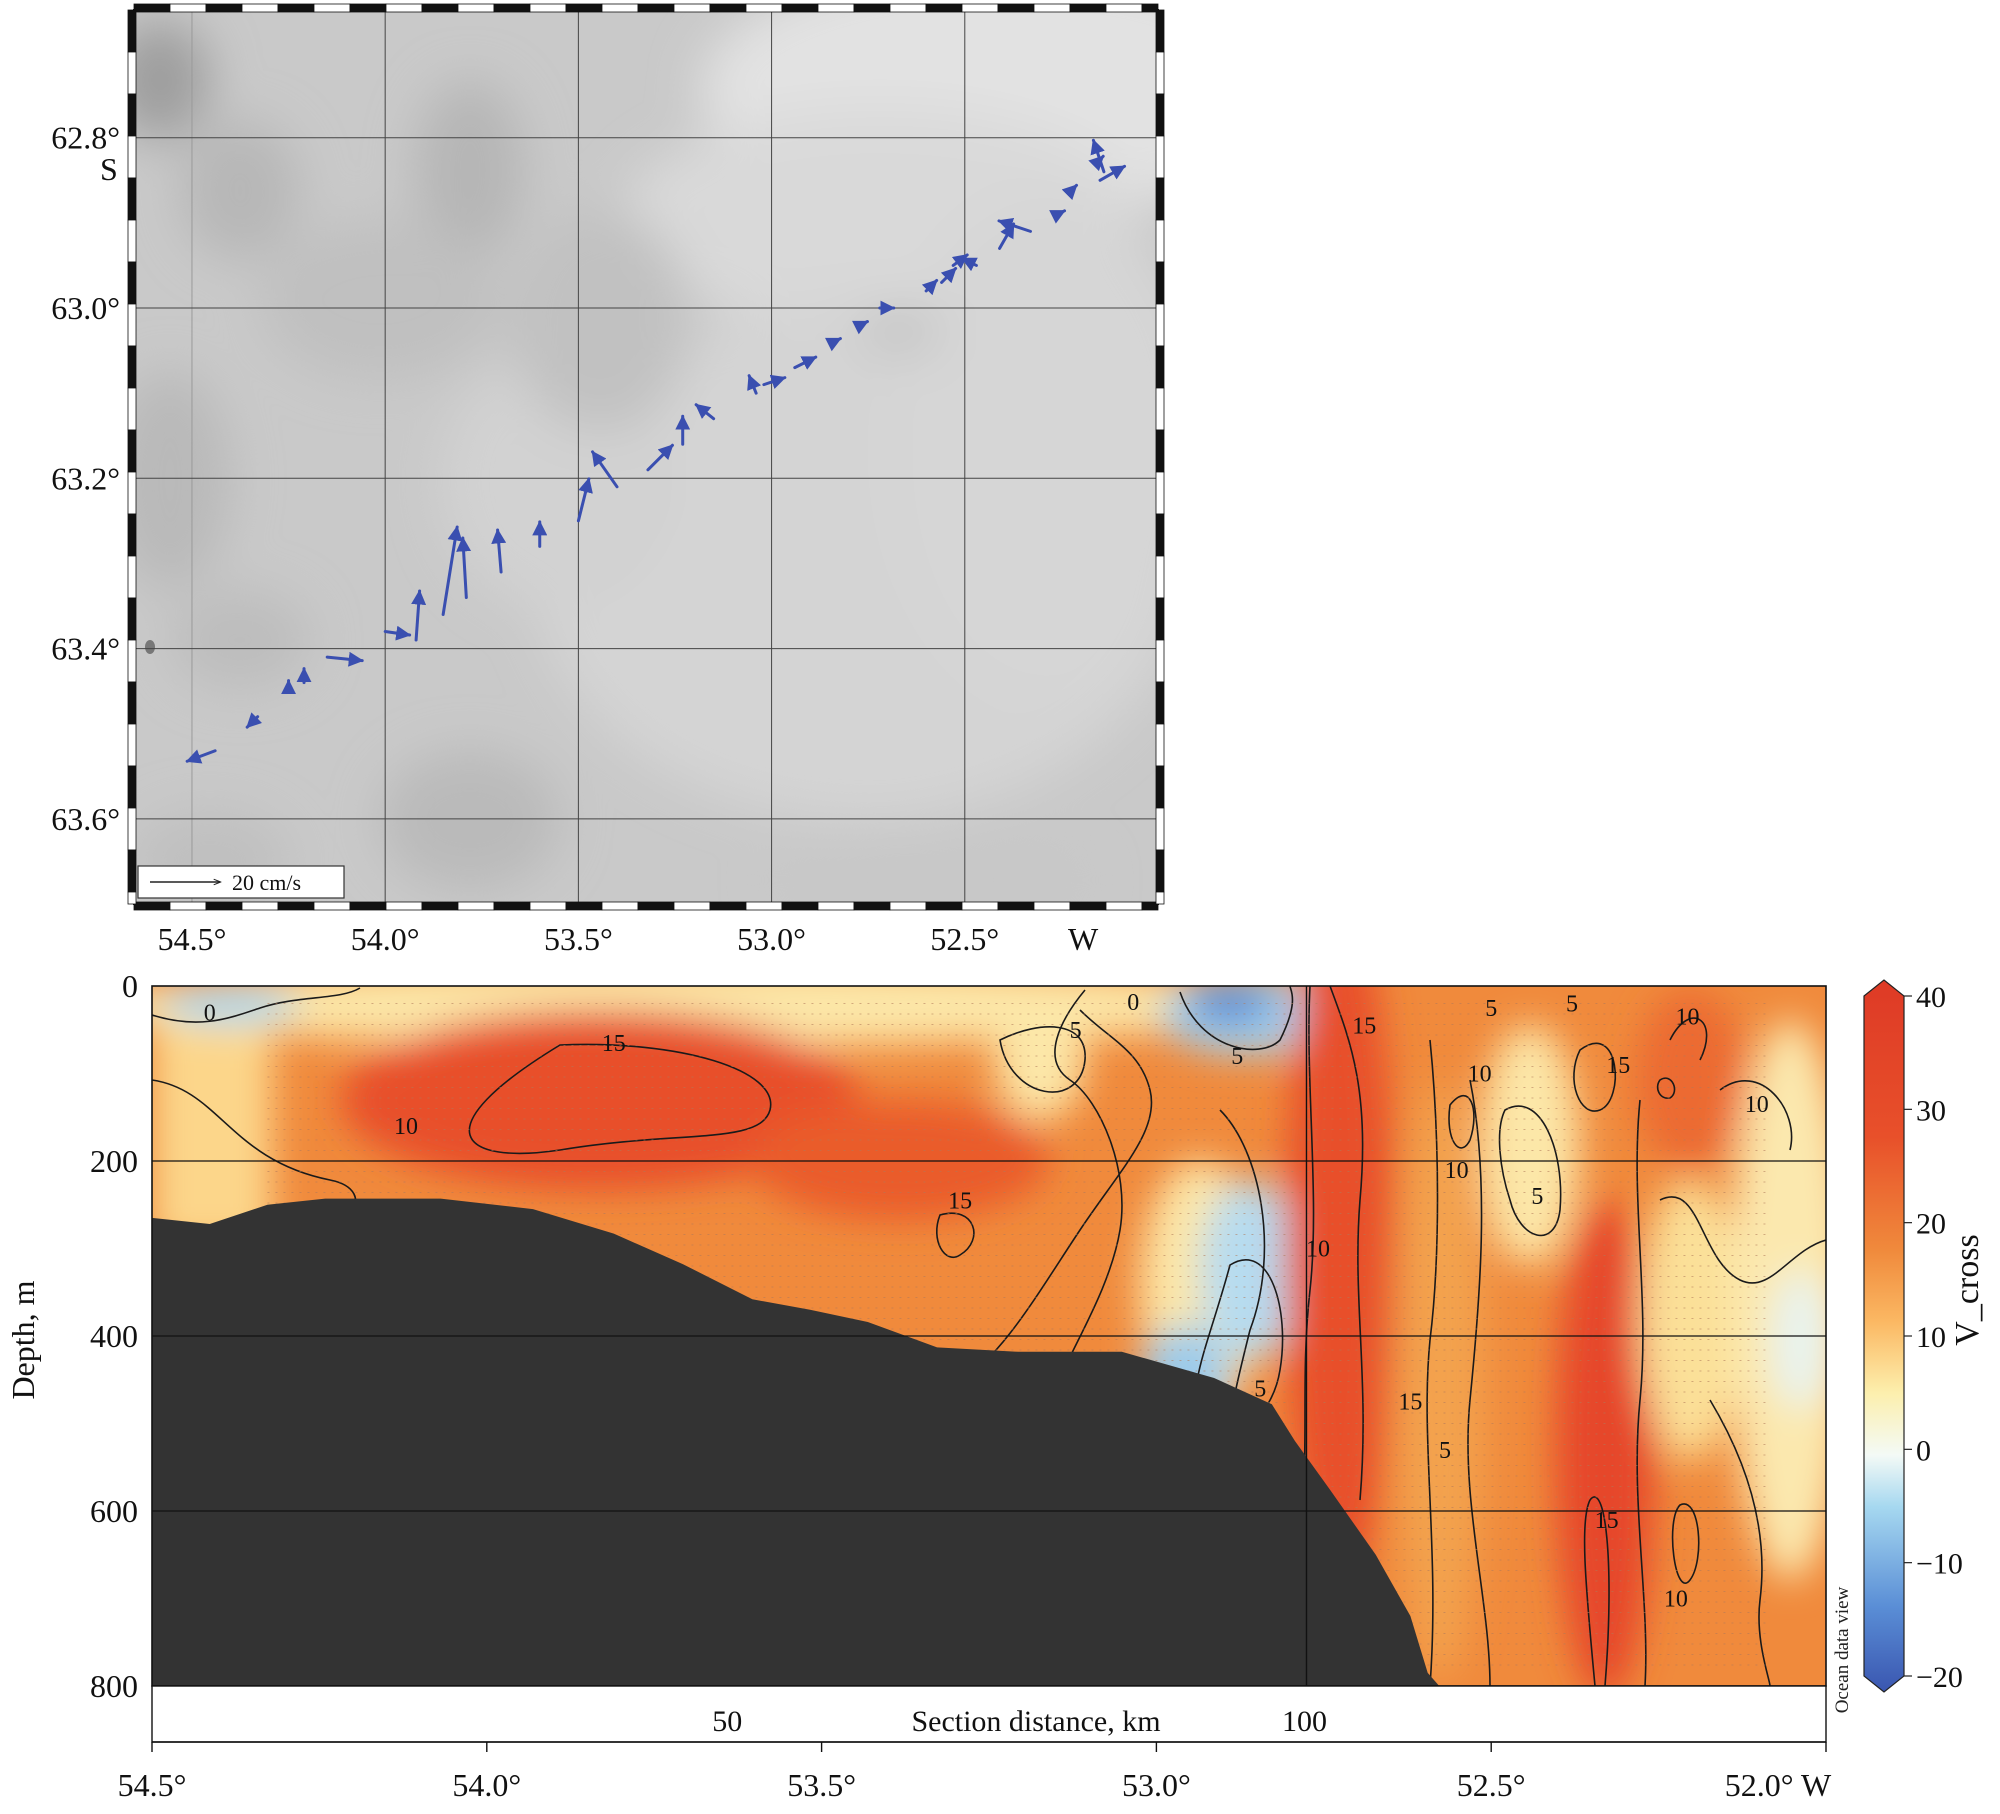 Image resolution: width=2000 pixels, height=1814 pixels. What do you see at coordinates (23, 1339) in the screenshot?
I see `depth-axis-label: Depth, m` at bounding box center [23, 1339].